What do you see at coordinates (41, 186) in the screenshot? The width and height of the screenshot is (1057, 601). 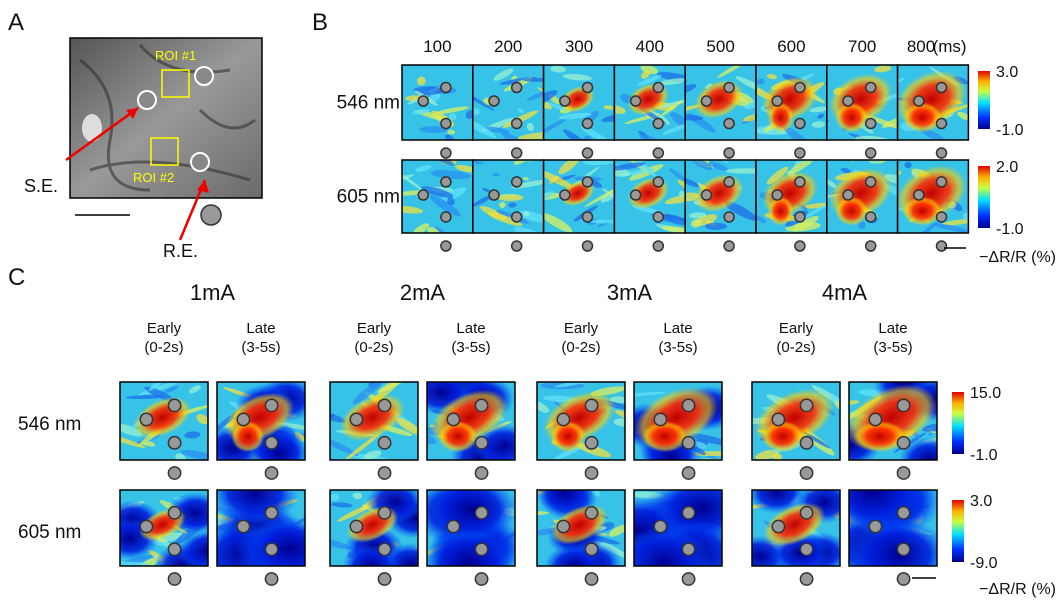 I see `electrode-label: S.E.` at bounding box center [41, 186].